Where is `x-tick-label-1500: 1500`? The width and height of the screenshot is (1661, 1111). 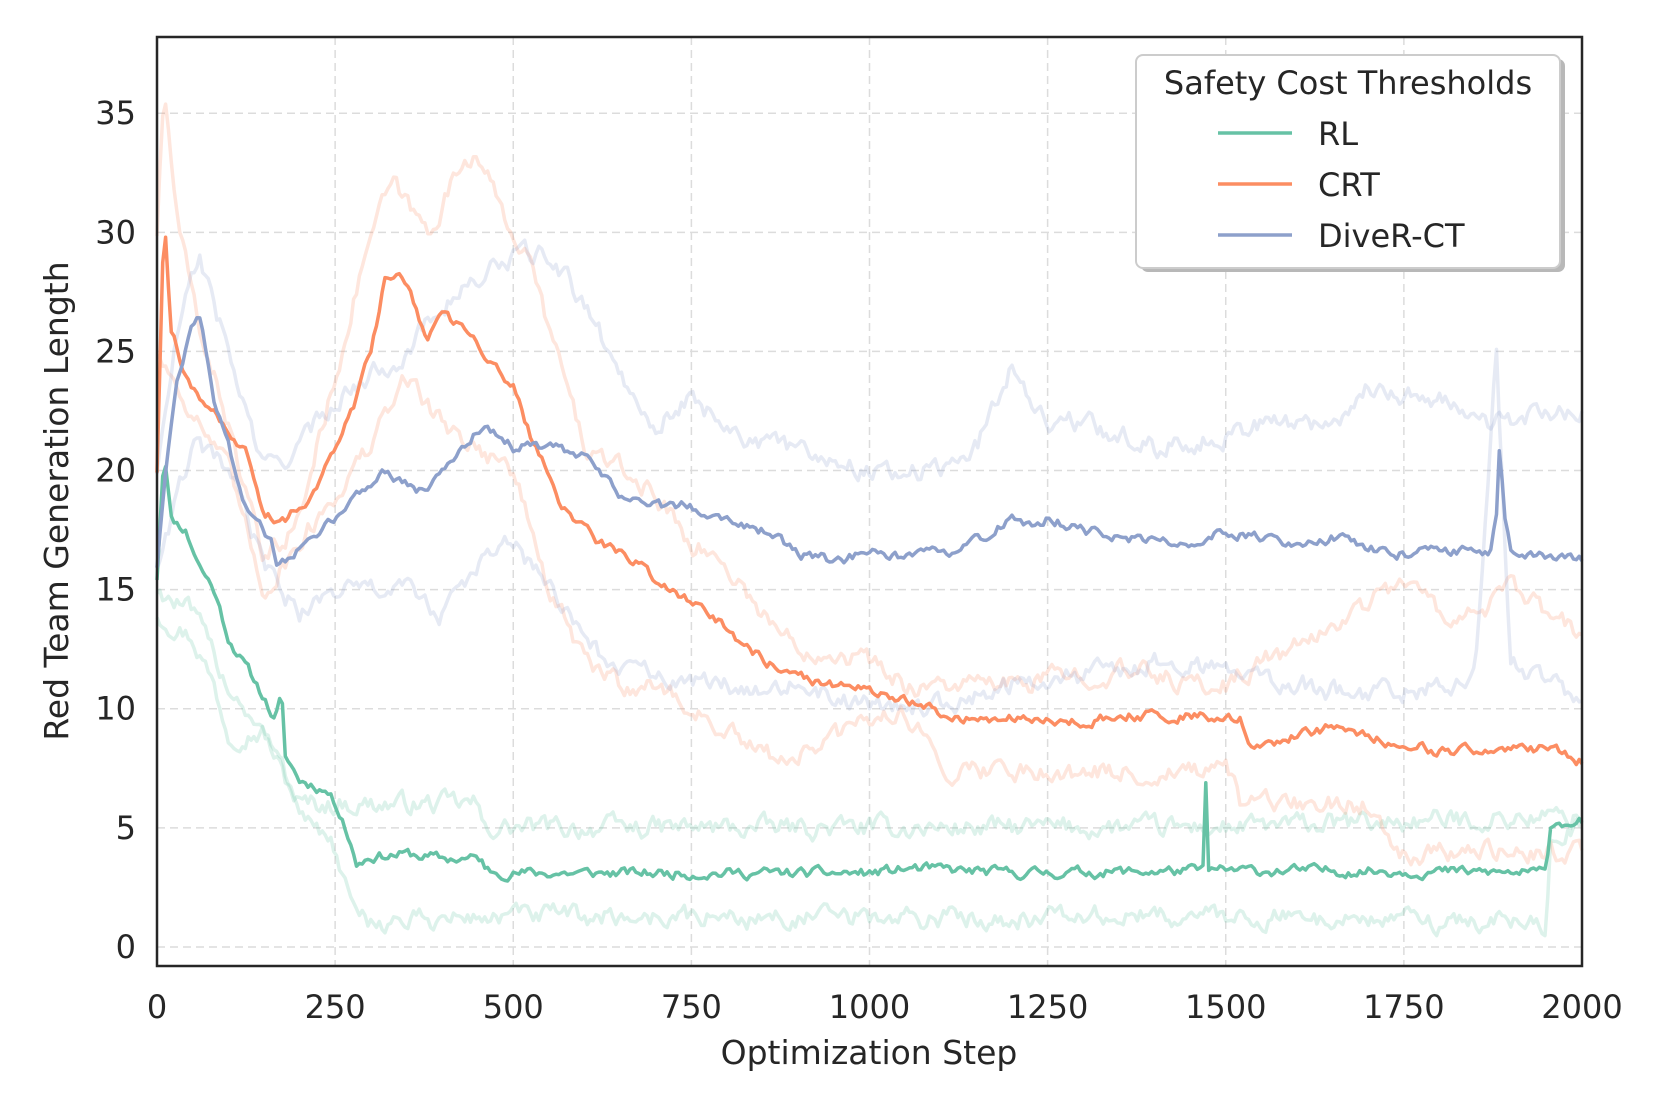 x-tick-label-1500: 1500 is located at coordinates (1225, 1007).